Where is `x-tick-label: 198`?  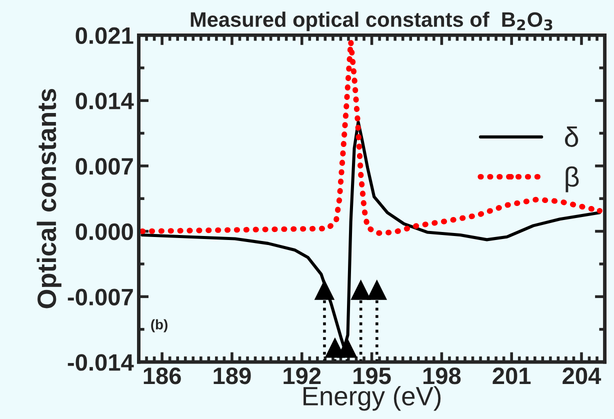 x-tick-label: 198 is located at coordinates (442, 376).